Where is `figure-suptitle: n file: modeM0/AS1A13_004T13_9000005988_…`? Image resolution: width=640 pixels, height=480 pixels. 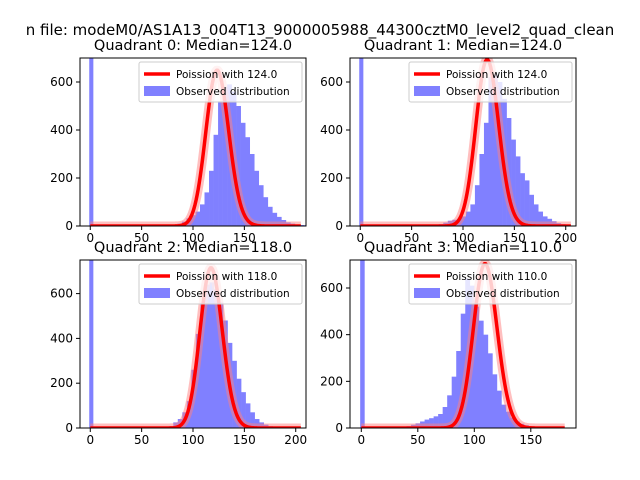
figure-suptitle: n file: modeM0/AS1A13_004T13_9000005988_… is located at coordinates (320, 30).